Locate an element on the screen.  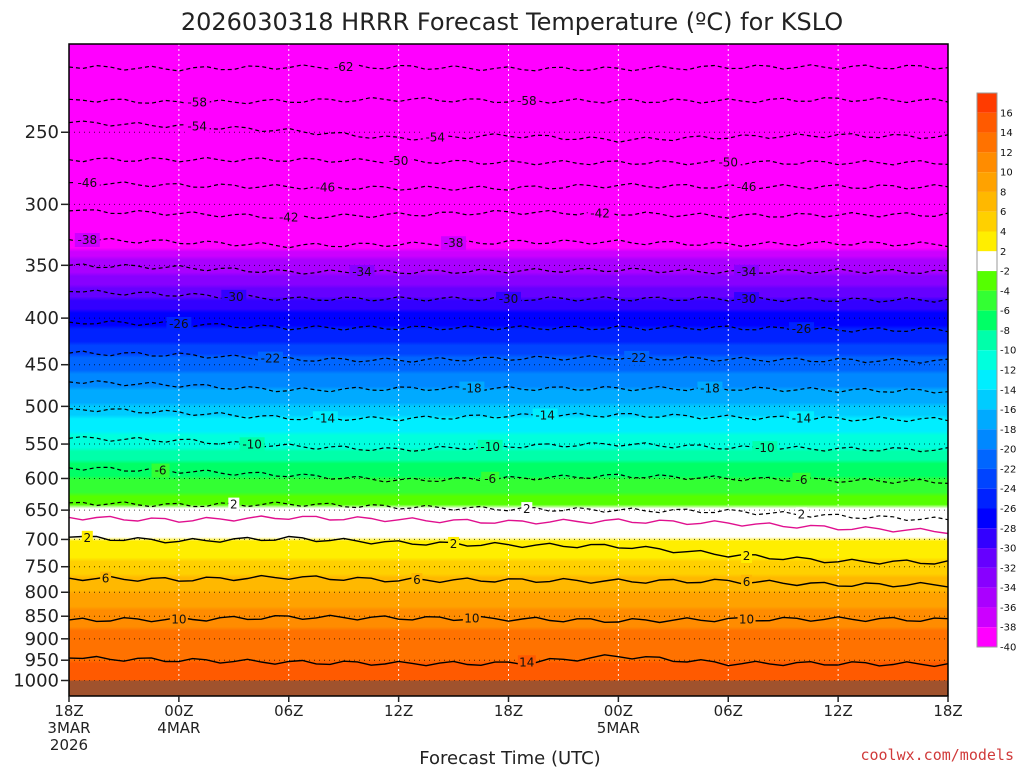
isotherm-label: 10 is located at coordinates (178, 619).